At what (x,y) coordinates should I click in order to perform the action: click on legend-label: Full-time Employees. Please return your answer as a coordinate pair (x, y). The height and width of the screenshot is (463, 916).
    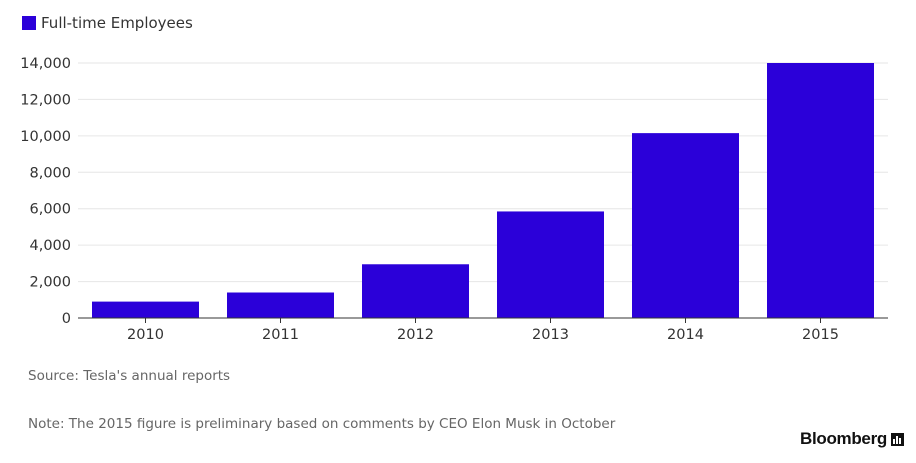
    Looking at the image, I should click on (117, 23).